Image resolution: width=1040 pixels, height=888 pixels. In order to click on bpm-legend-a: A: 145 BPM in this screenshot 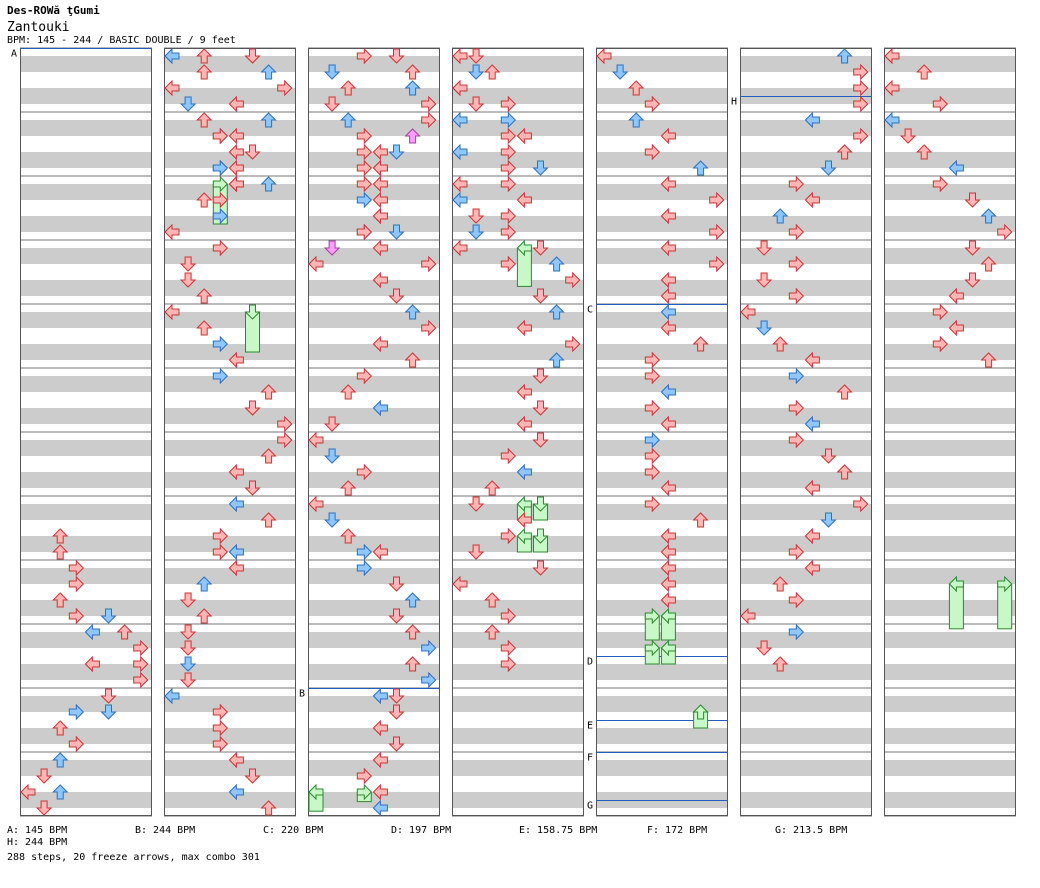, I will do `click(37, 830)`.